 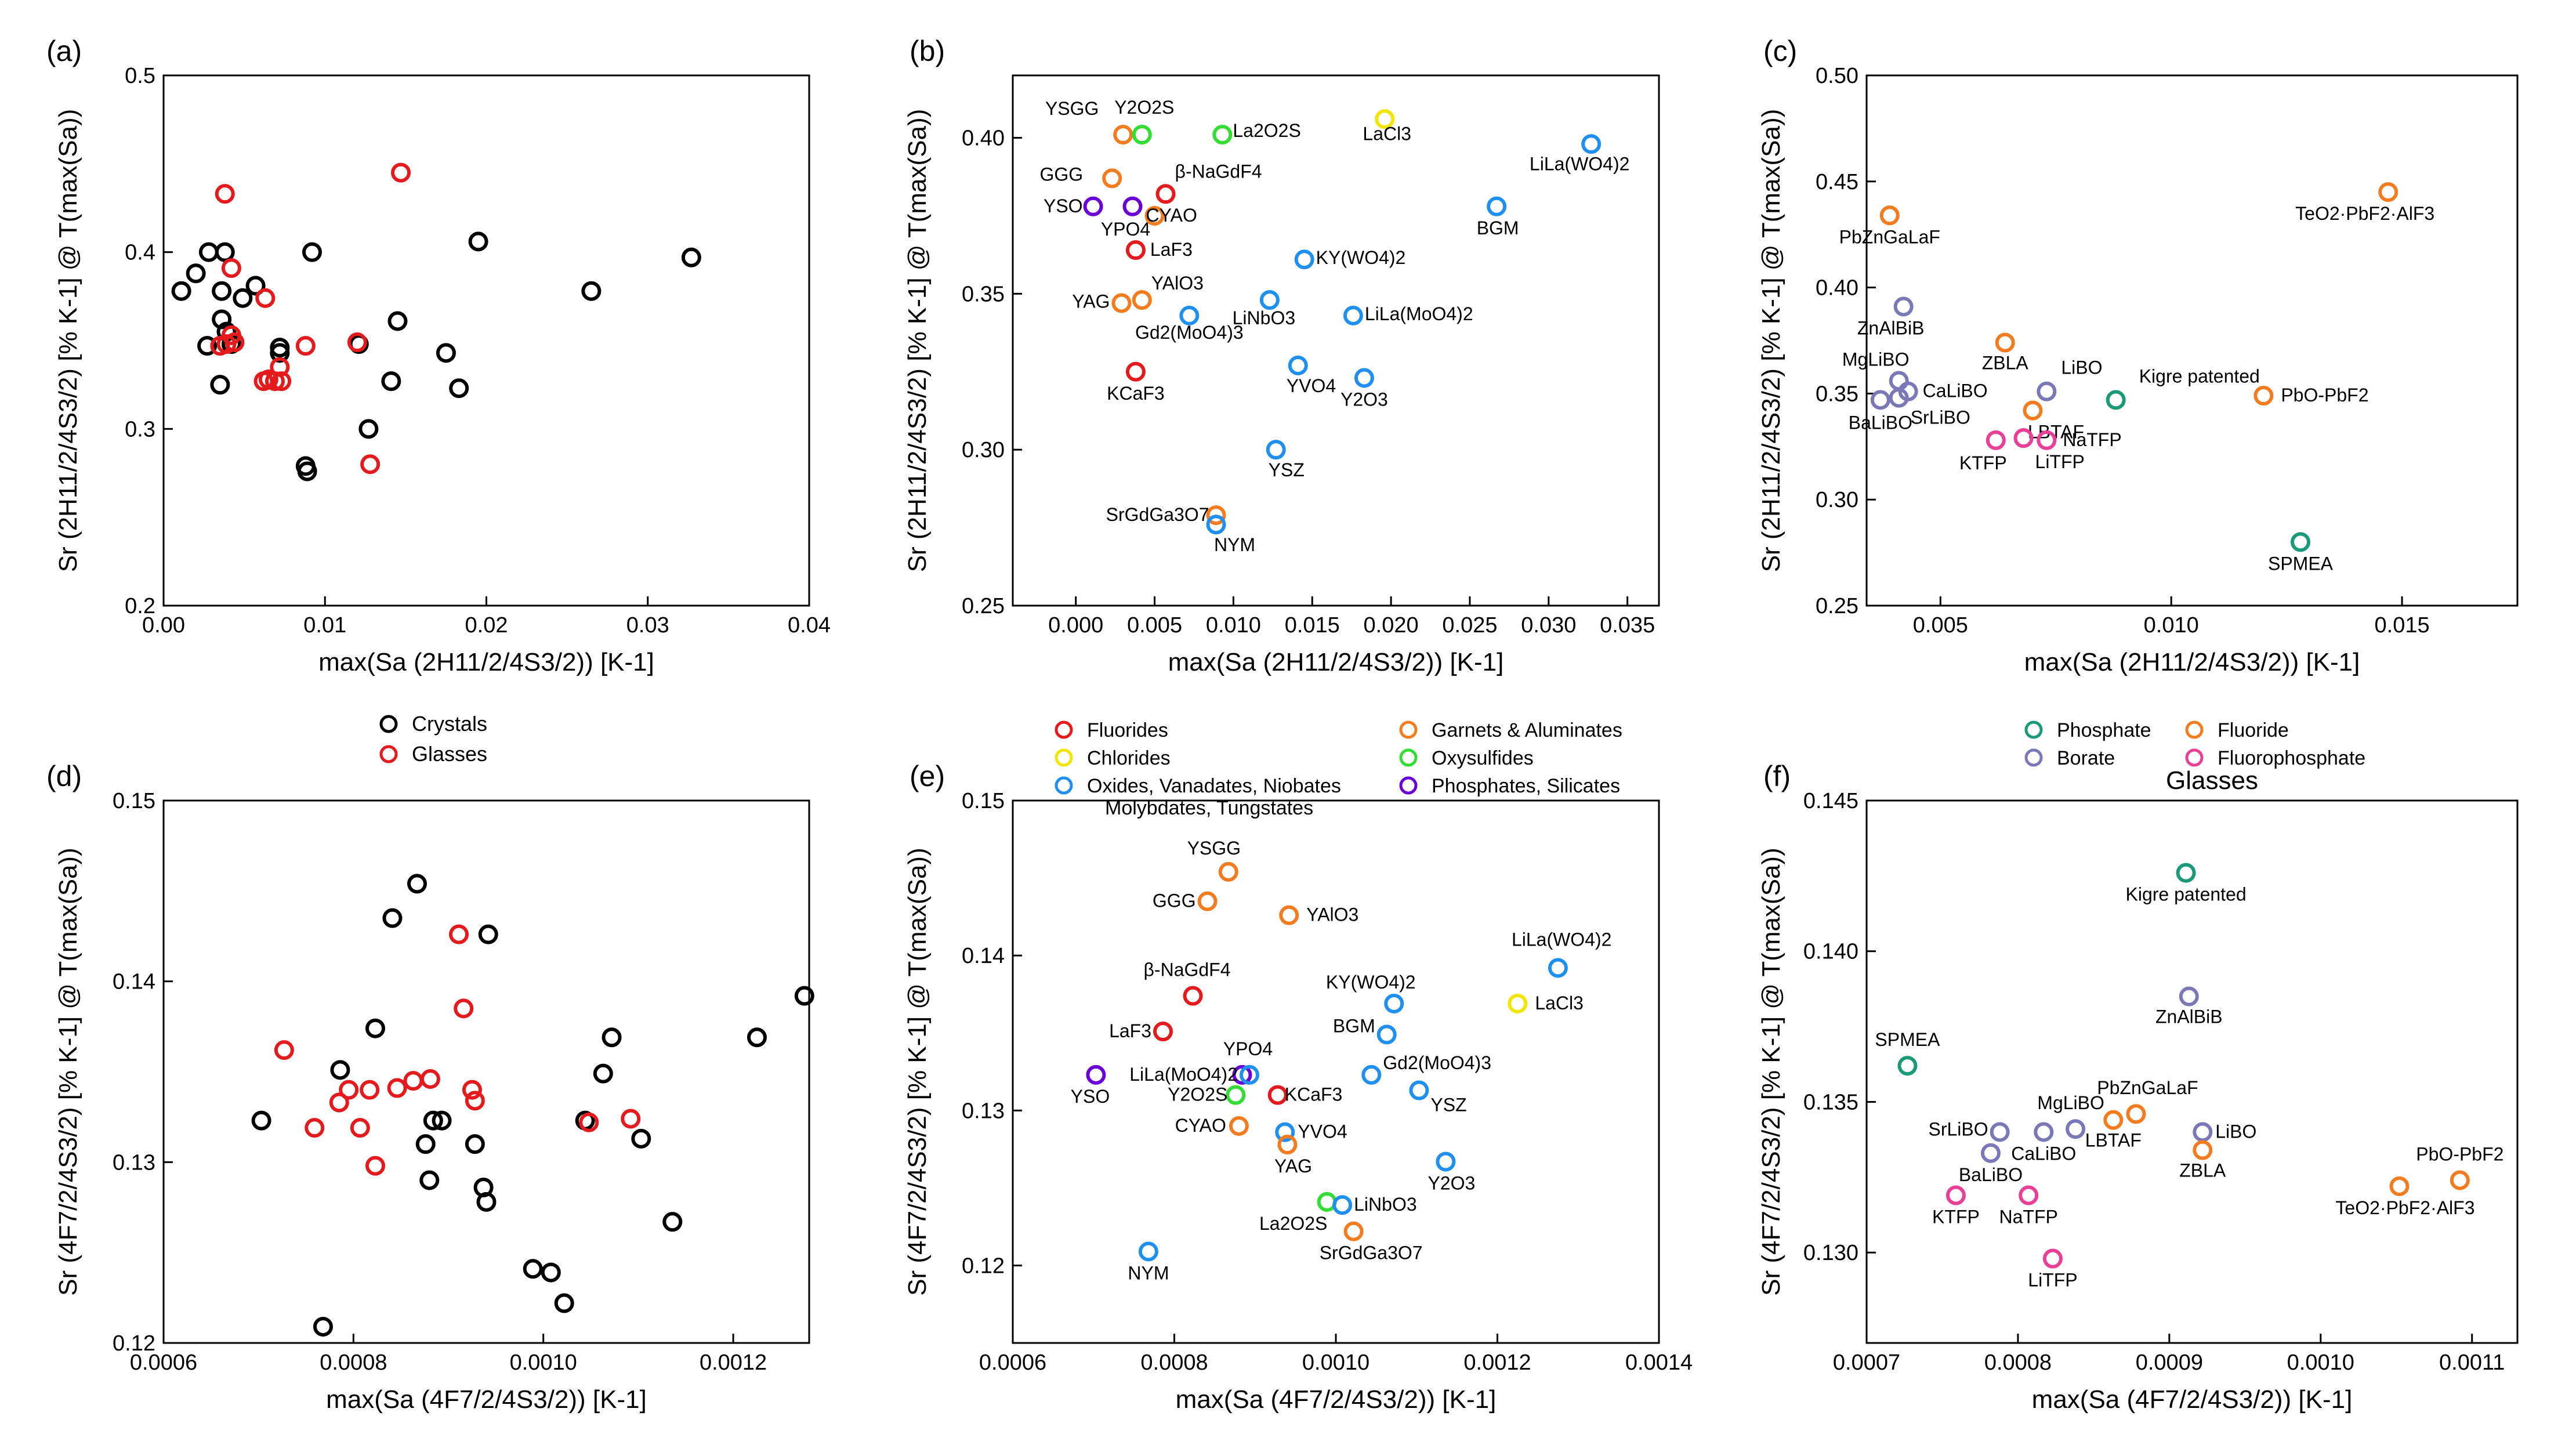 What do you see at coordinates (1072, 108) in the screenshot?
I see `point-label: YSGG` at bounding box center [1072, 108].